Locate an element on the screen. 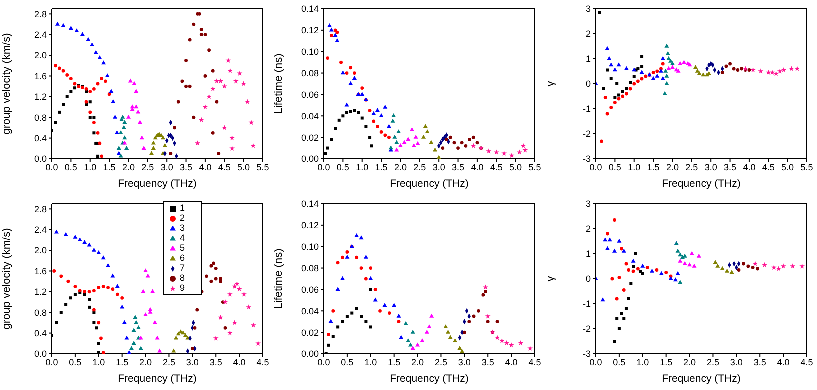 The height and width of the screenshot is (390, 817). legend-label: 4 is located at coordinates (183, 238).